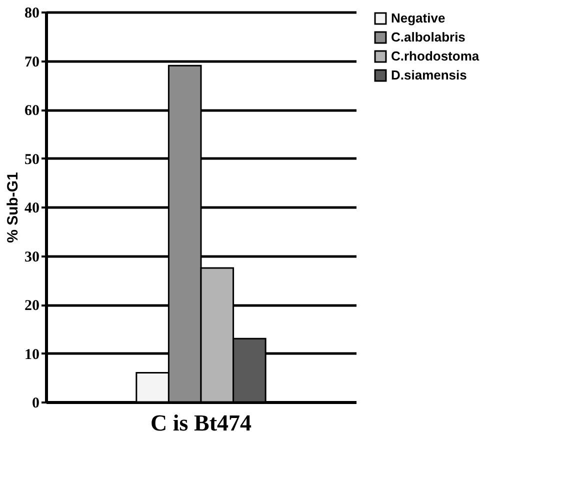  What do you see at coordinates (435, 56) in the screenshot?
I see `legend-label: C.rhodostoma` at bounding box center [435, 56].